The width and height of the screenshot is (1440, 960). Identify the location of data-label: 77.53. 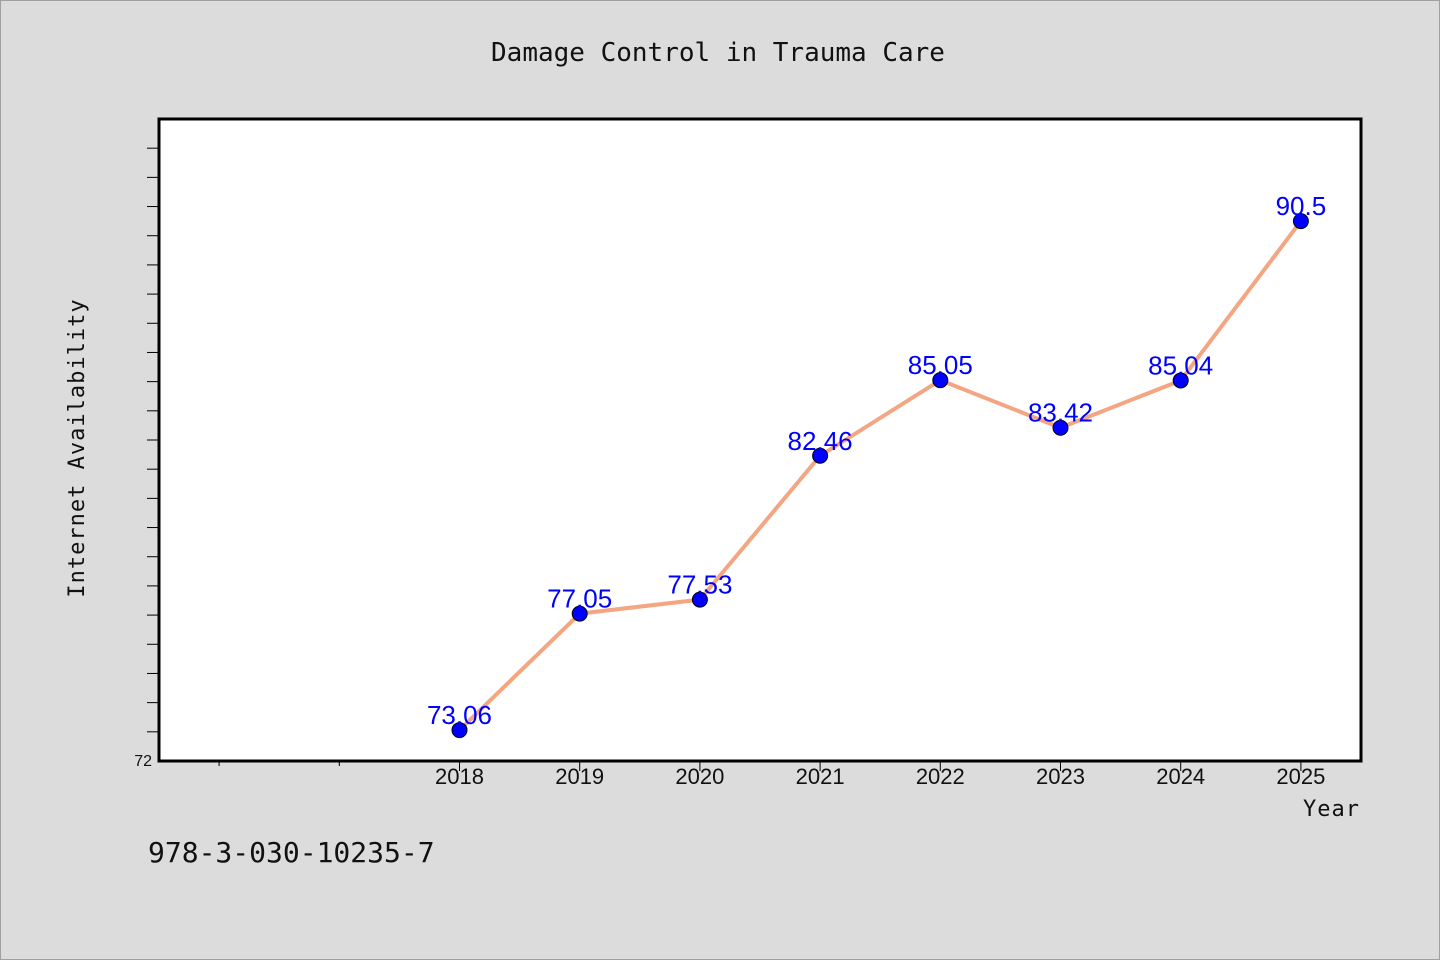
(699, 585).